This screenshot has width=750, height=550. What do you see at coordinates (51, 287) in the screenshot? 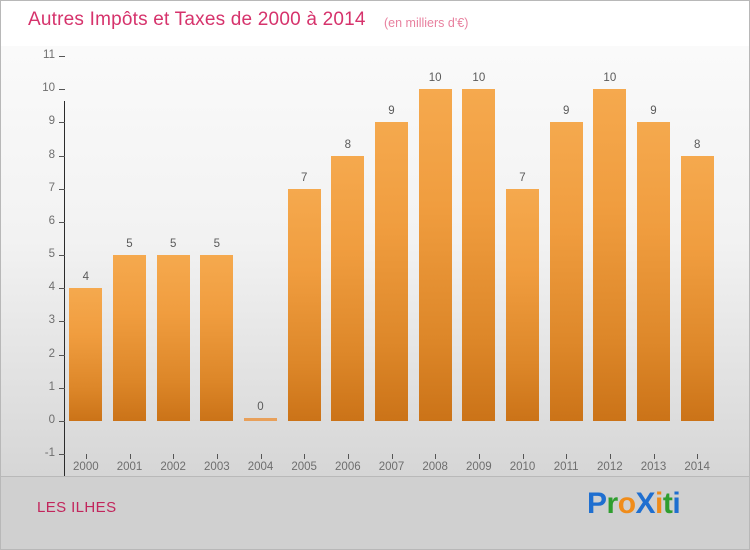
I see `y-tick-label: 4` at bounding box center [51, 287].